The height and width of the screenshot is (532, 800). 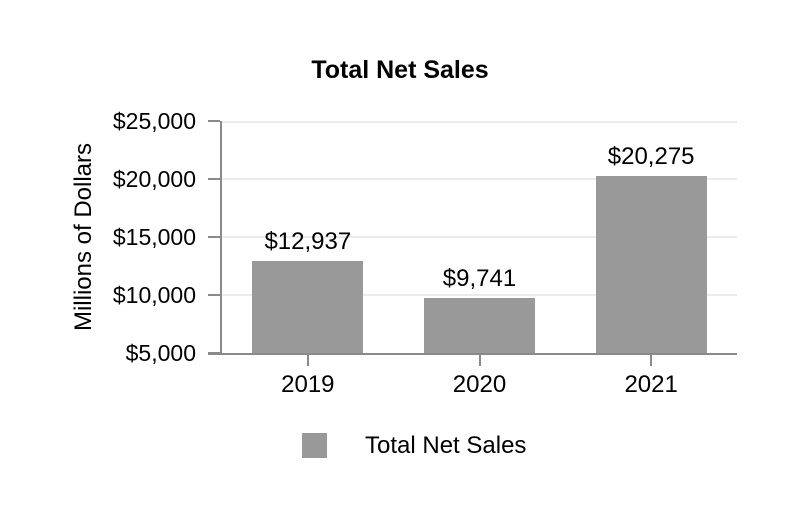 I want to click on bar-value-label: $20,275, so click(x=651, y=156).